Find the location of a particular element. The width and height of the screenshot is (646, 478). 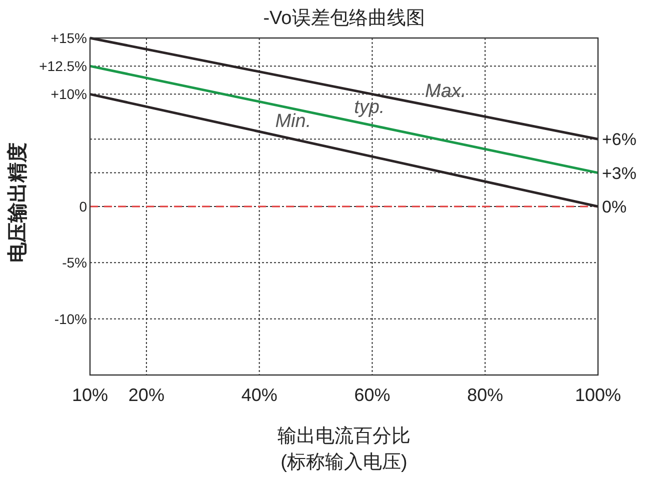

y-tick-label: -10% is located at coordinates (70, 318).